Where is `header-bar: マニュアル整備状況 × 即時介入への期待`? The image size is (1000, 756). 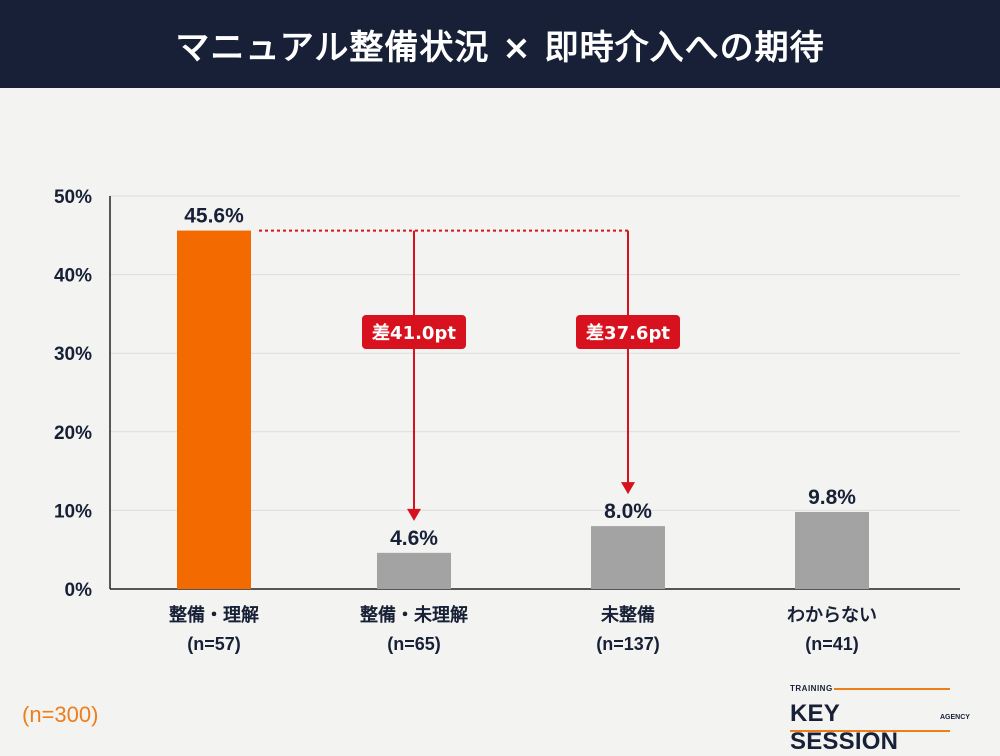 header-bar: マニュアル整備状況 × 即時介入への期待 is located at coordinates (500, 44).